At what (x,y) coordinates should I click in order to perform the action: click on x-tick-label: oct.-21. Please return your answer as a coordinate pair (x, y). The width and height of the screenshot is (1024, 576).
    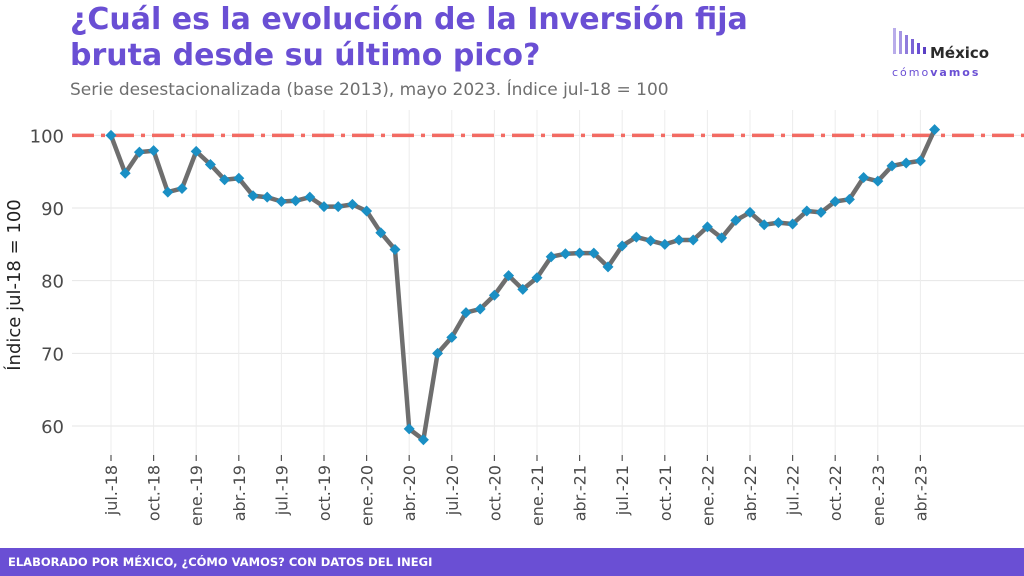
    Looking at the image, I should click on (665, 493).